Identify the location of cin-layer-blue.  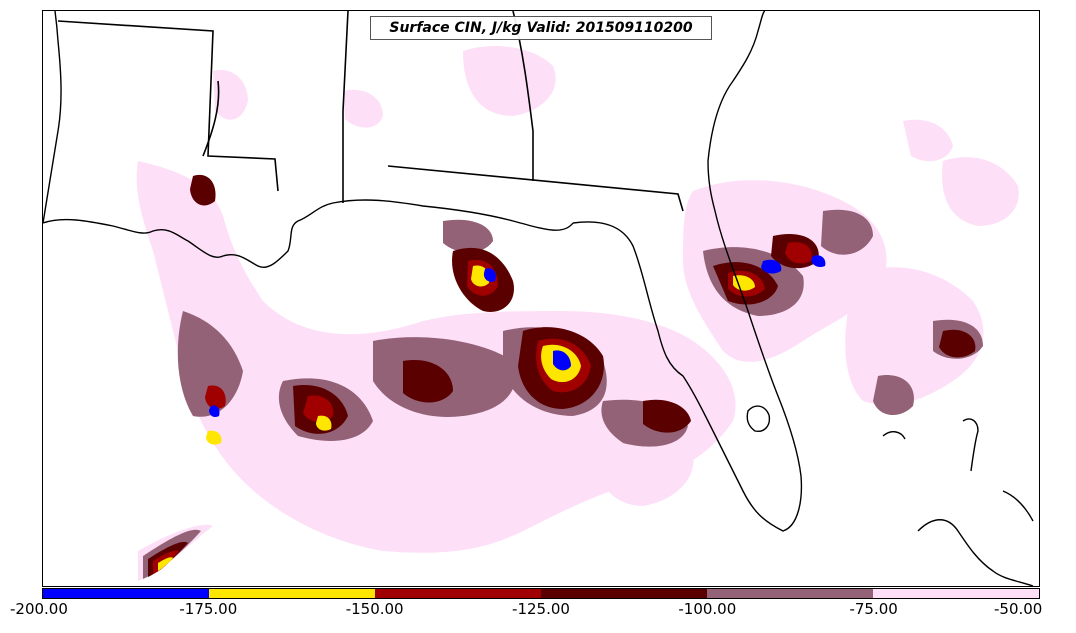
(517, 336).